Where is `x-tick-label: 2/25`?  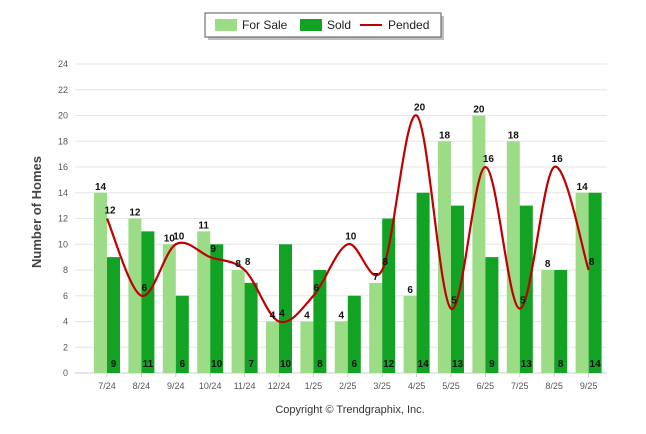 x-tick-label: 2/25 is located at coordinates (348, 386).